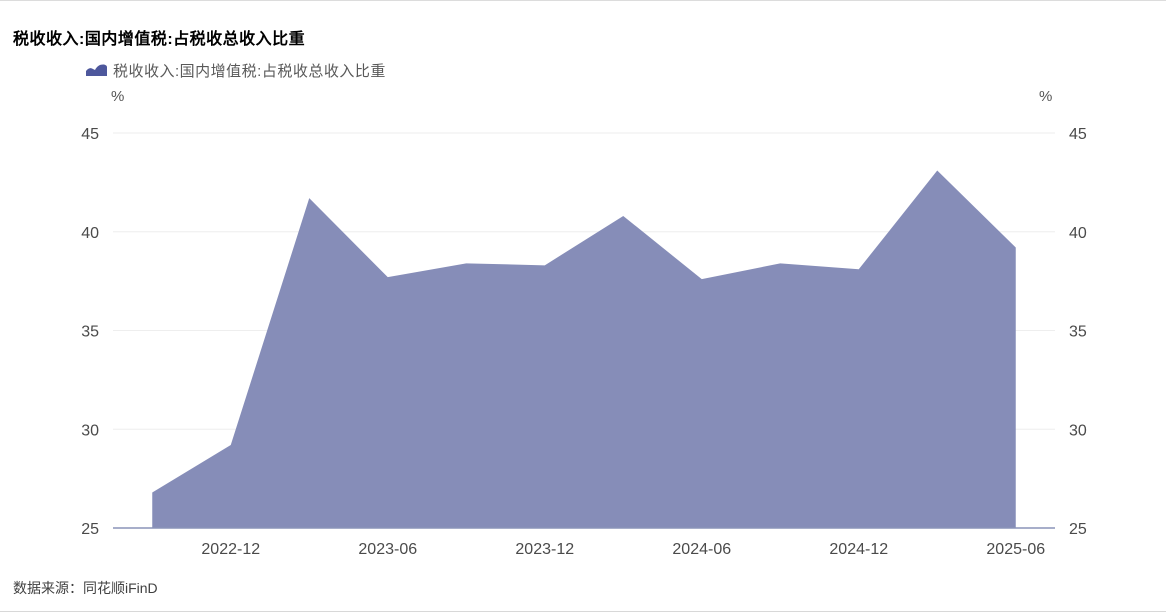  What do you see at coordinates (1046, 96) in the screenshot?
I see `y-axis-unit-right: %` at bounding box center [1046, 96].